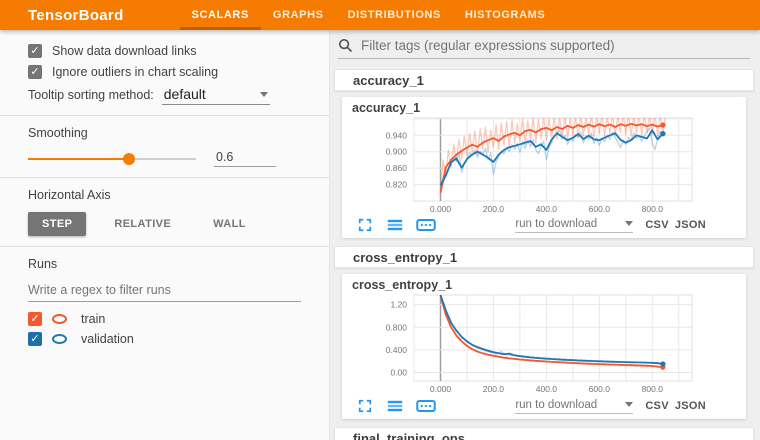  What do you see at coordinates (57, 224) in the screenshot?
I see `axis-step-button: STEP` at bounding box center [57, 224].